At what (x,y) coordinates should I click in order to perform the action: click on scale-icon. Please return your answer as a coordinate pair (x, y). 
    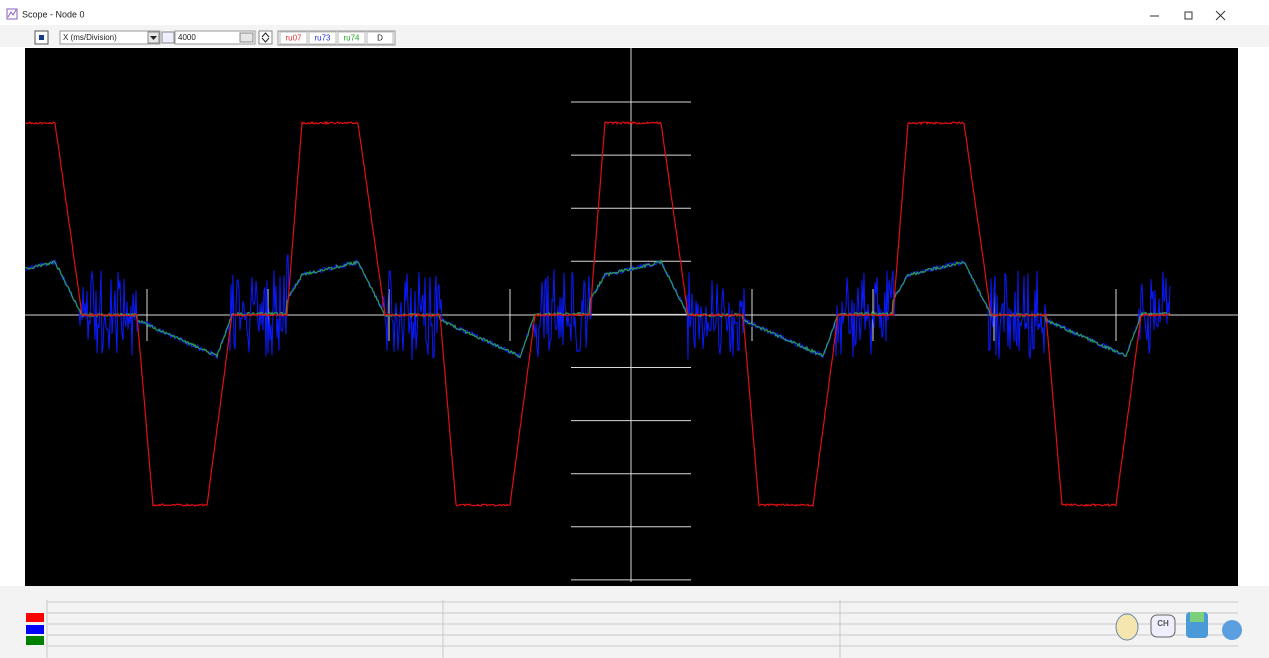
    Looking at the image, I should click on (168, 37).